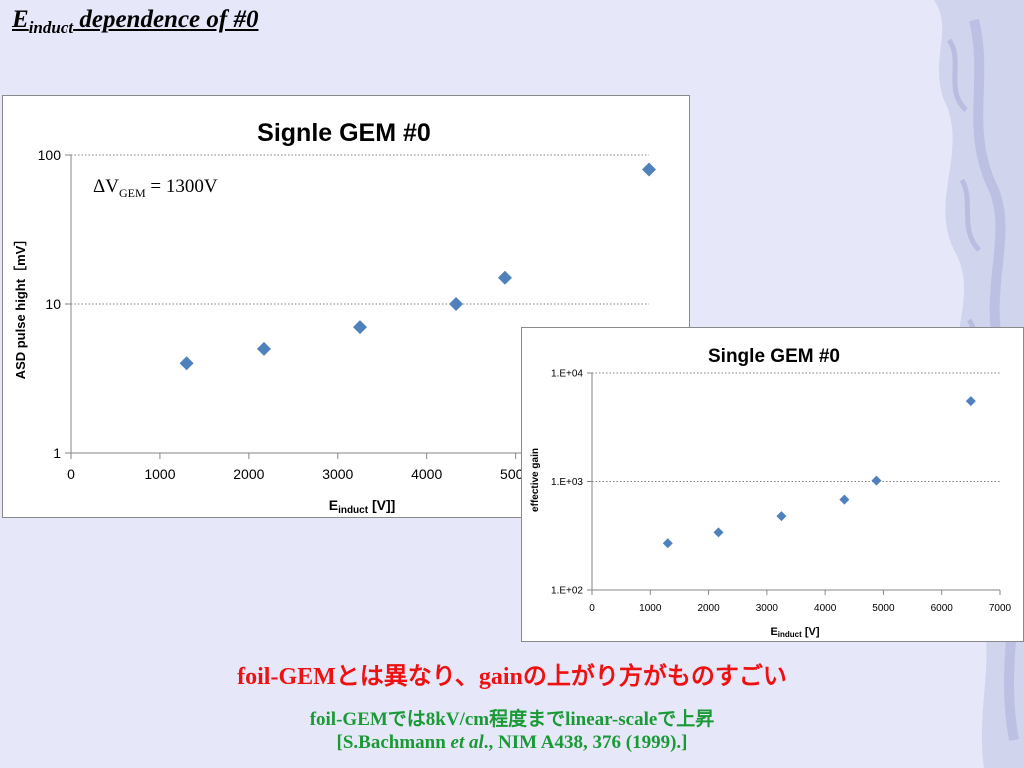  Describe the element at coordinates (592, 608) in the screenshot. I see `chart2-xtick-label: 0` at that location.